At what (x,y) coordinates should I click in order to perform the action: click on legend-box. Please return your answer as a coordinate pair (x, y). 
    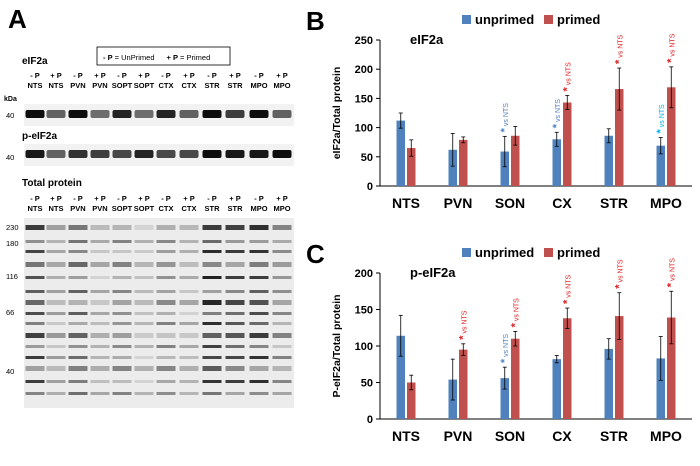
    Looking at the image, I should click on (163, 56).